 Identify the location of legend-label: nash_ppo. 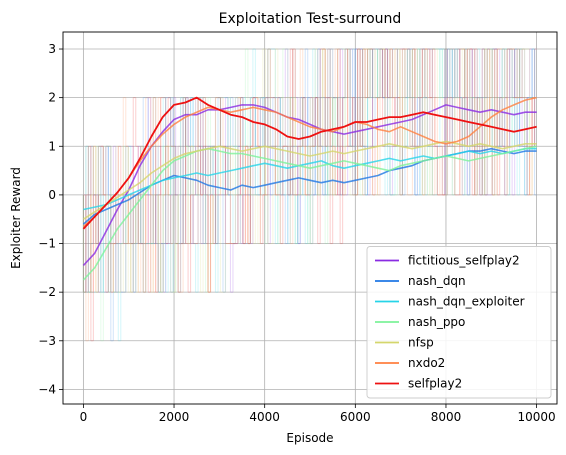
(436, 322).